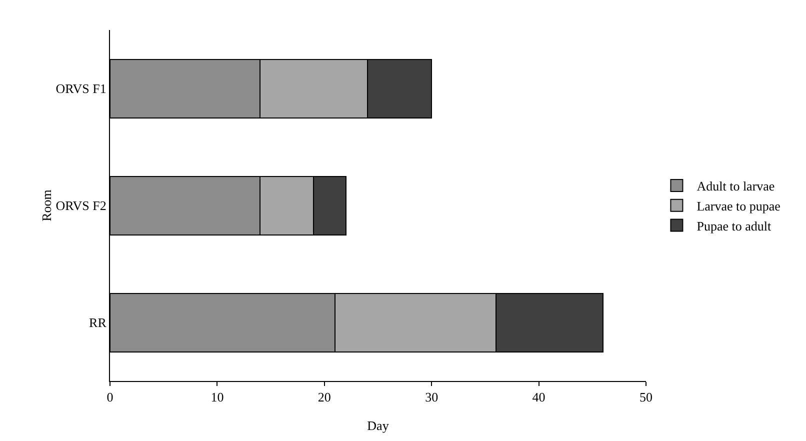 The height and width of the screenshot is (441, 806). I want to click on legend-label: Larvae to pupae, so click(738, 206).